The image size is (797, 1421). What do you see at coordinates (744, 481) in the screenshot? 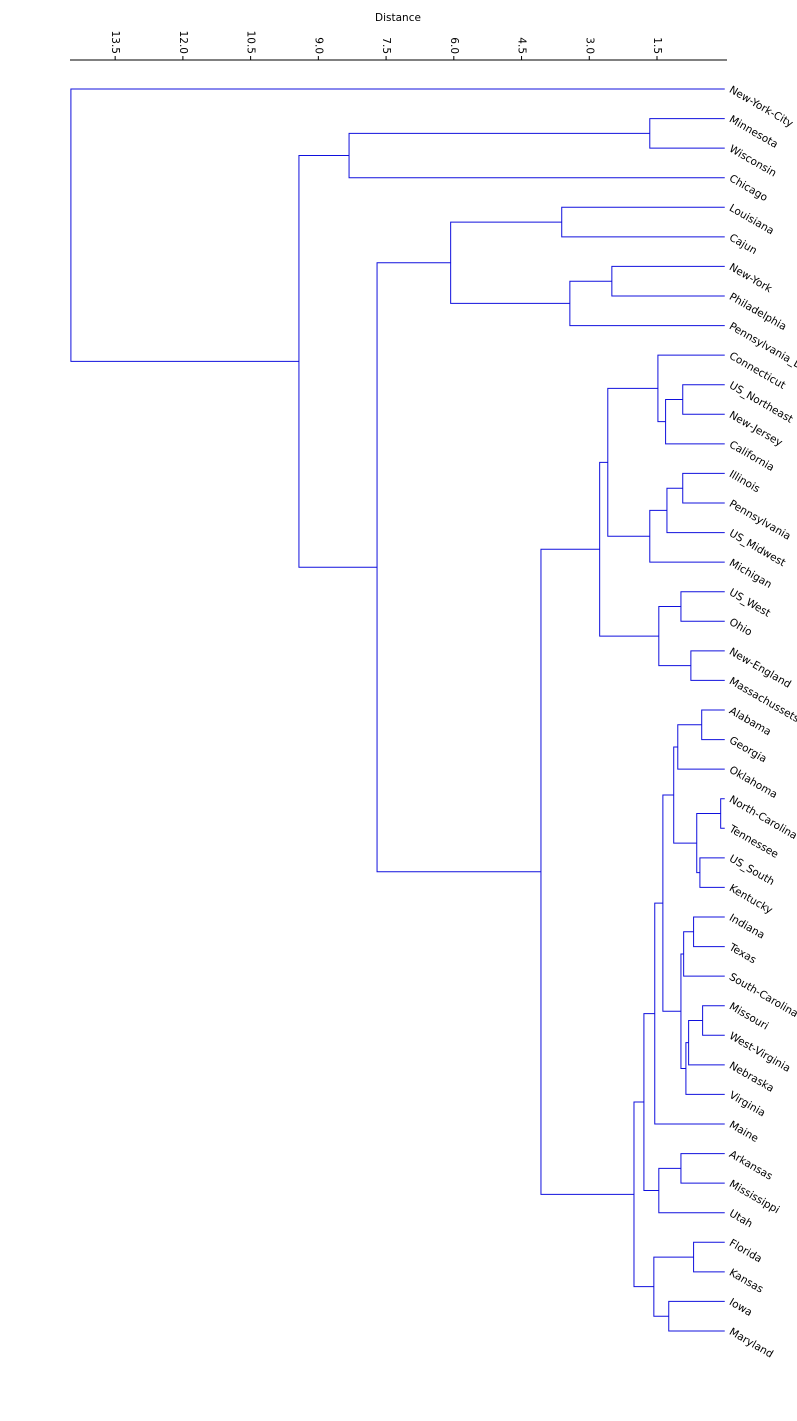
I see `leaf-label: Illinois` at bounding box center [744, 481].